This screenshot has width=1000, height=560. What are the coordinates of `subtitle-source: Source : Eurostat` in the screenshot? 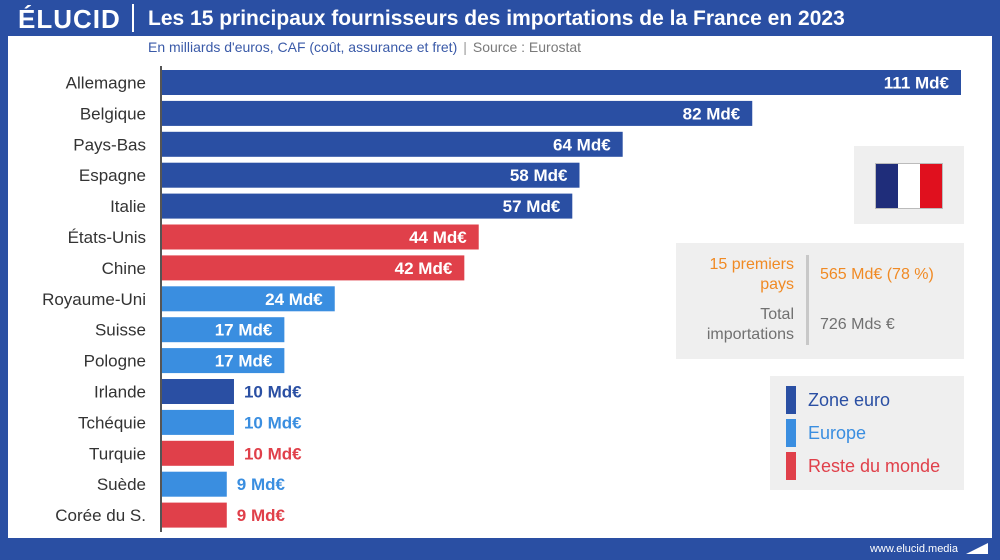 It's located at (527, 47).